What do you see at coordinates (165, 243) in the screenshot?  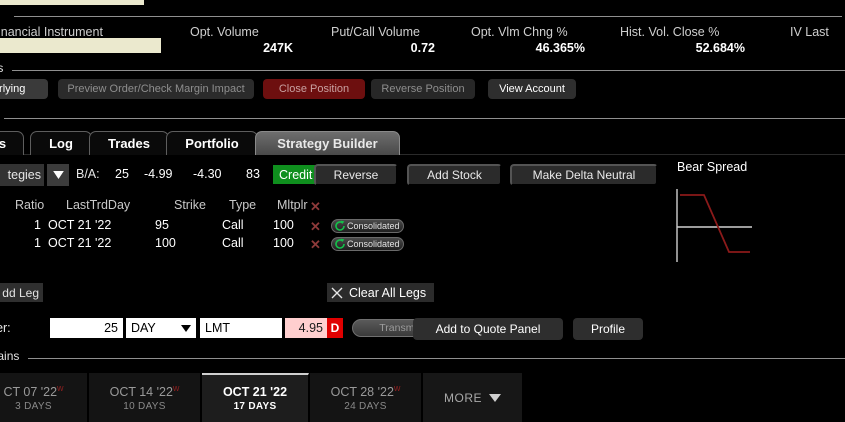 I see `leg-strike: 100` at bounding box center [165, 243].